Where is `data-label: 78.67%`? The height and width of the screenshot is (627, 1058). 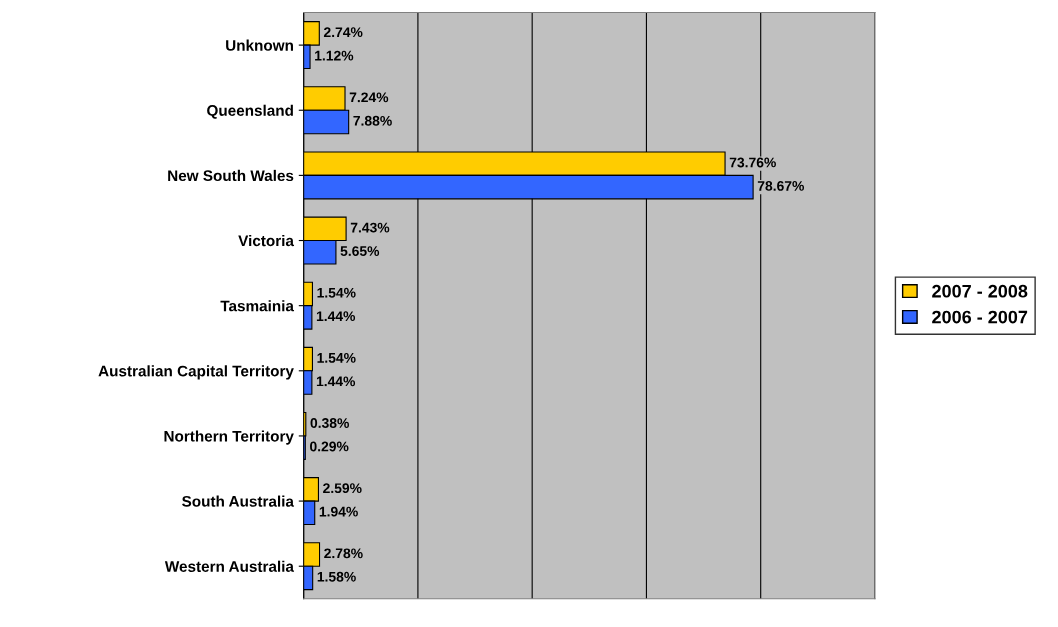 data-label: 78.67% is located at coordinates (781, 186).